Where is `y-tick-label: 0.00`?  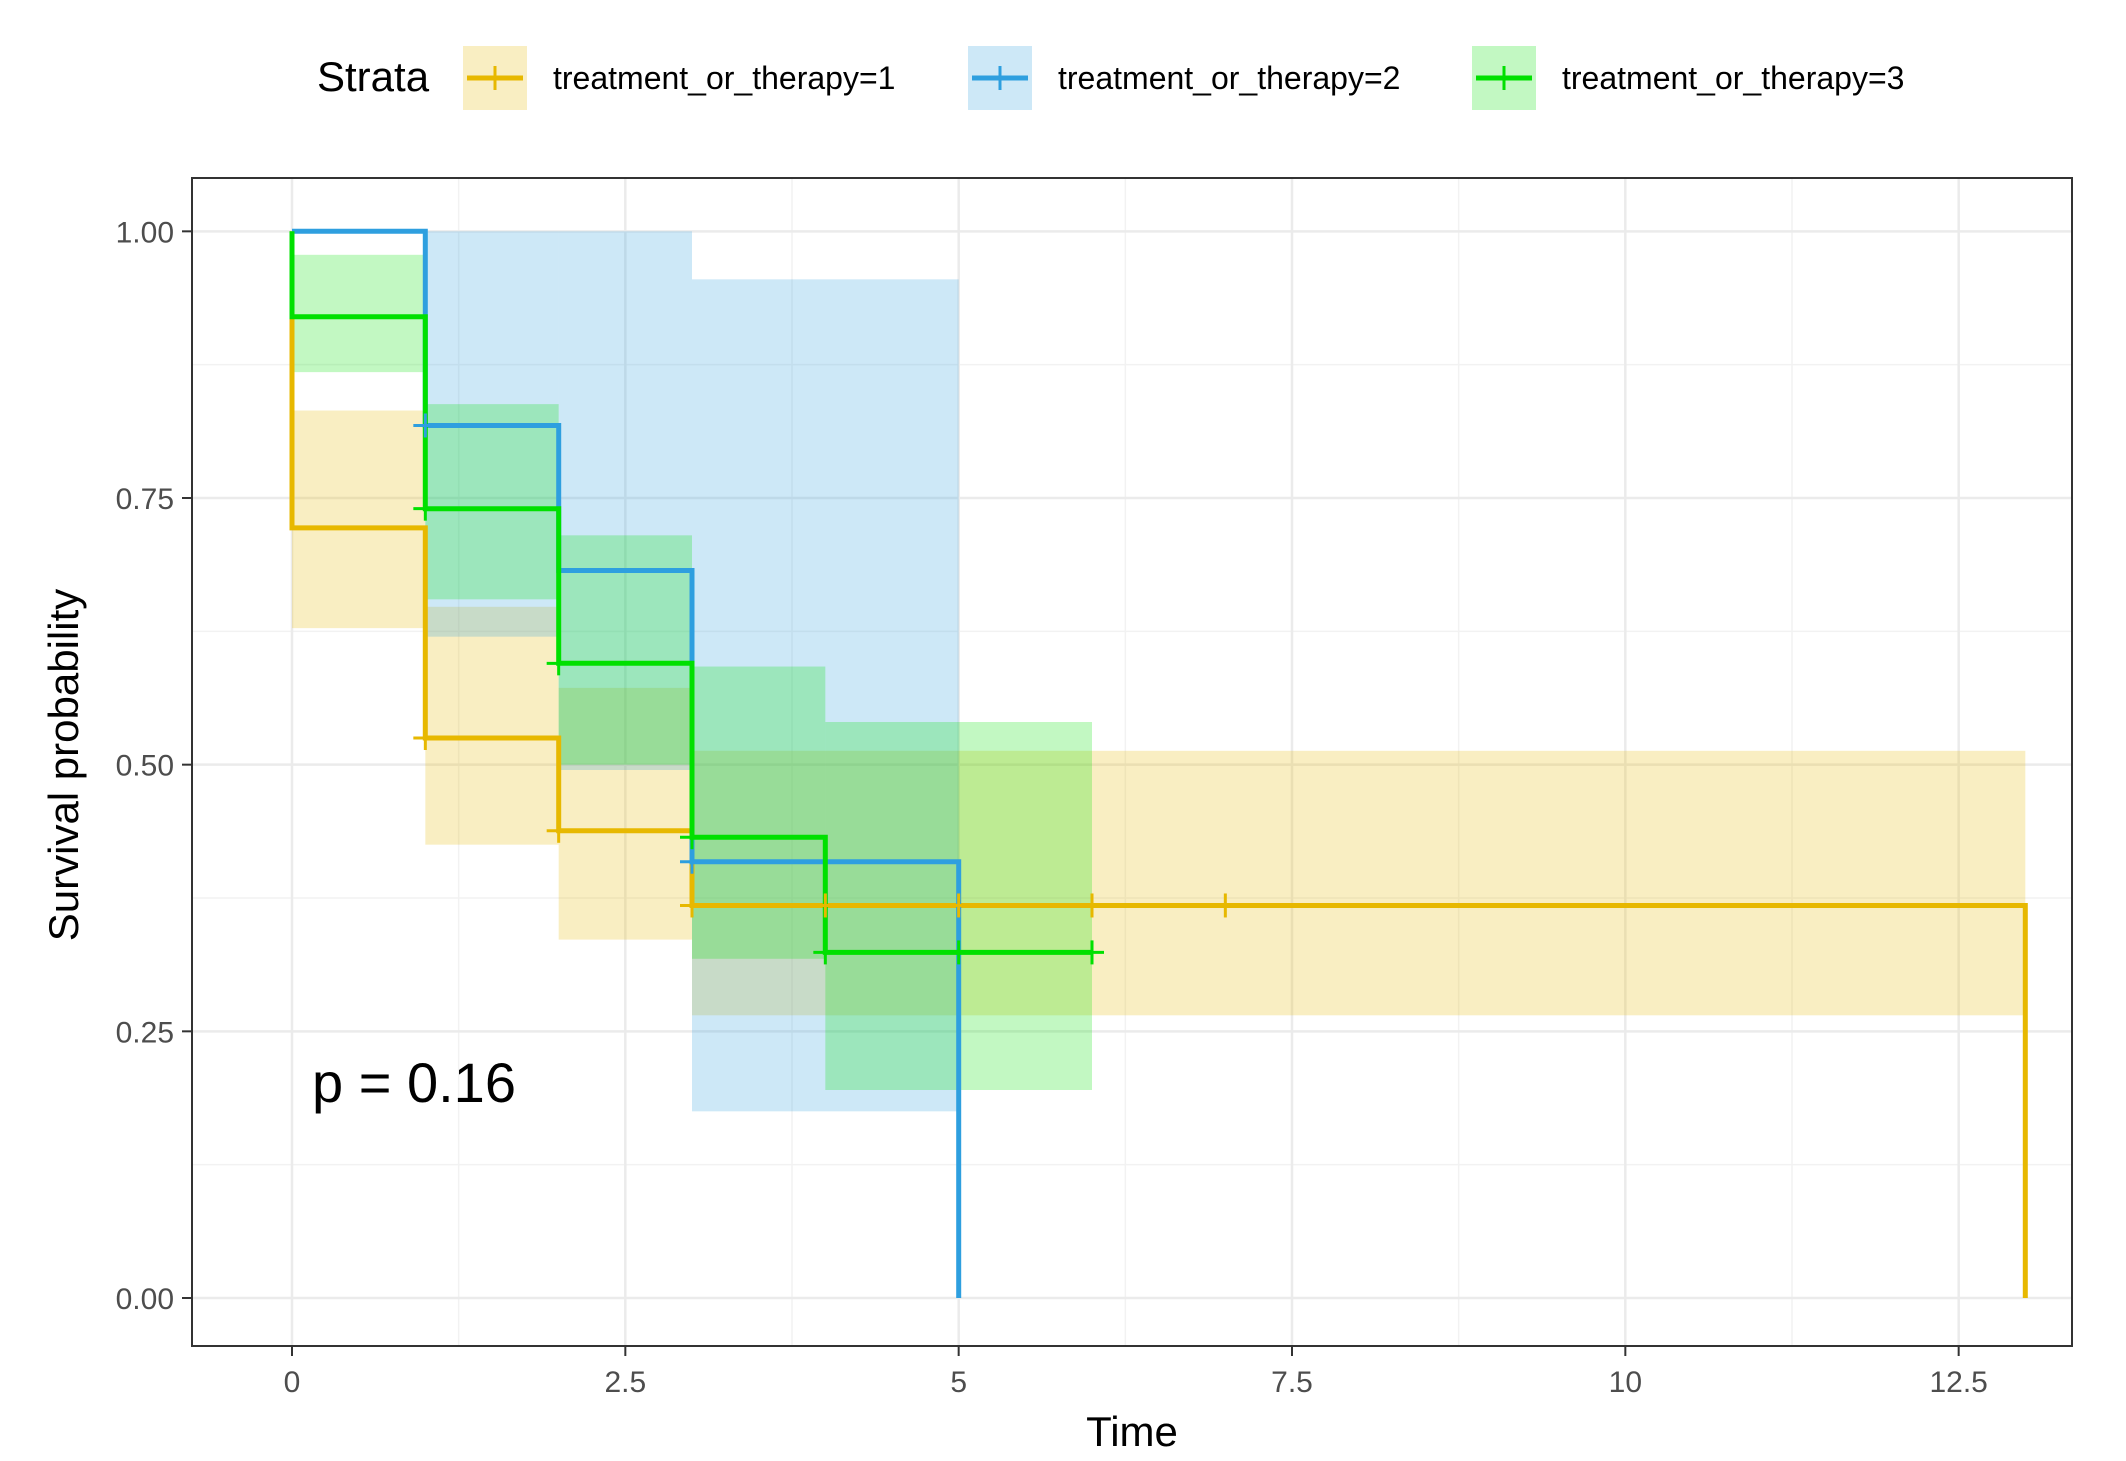 y-tick-label: 0.00 is located at coordinates (145, 1299).